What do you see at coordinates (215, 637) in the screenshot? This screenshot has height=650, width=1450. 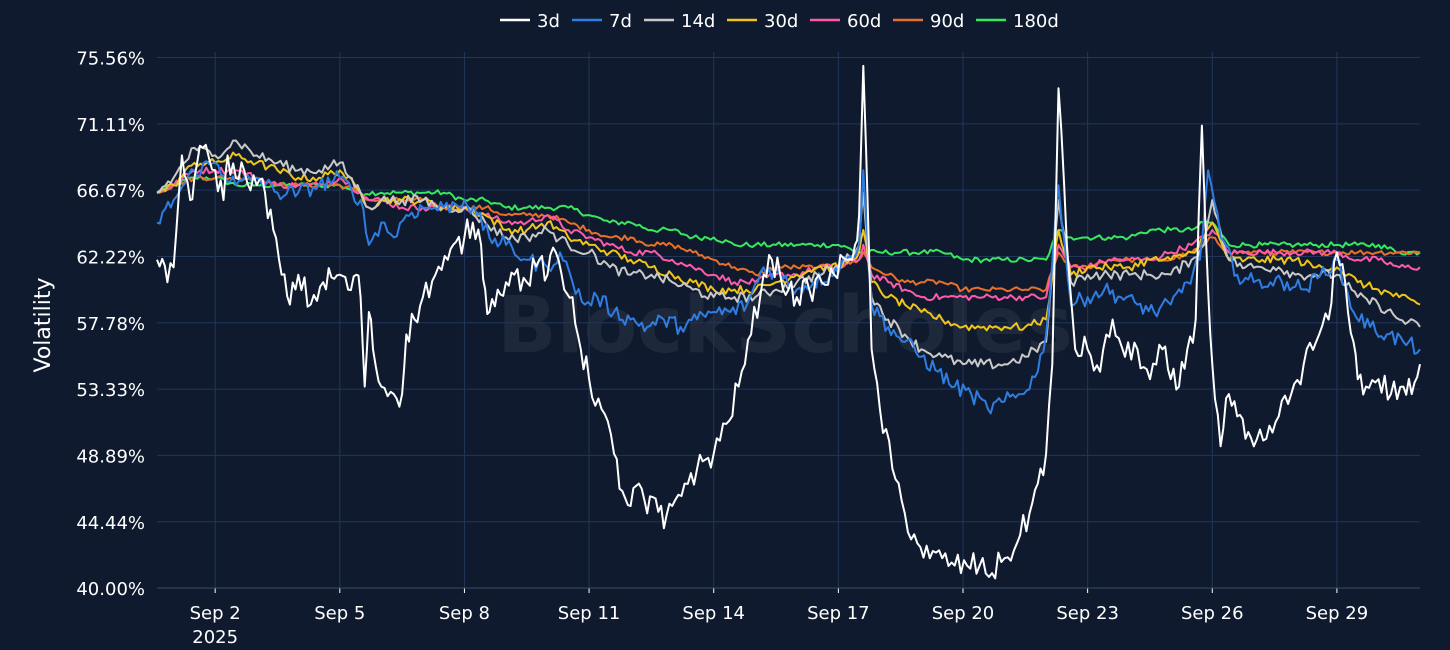 I see `x-tick-sublabel: 2025` at bounding box center [215, 637].